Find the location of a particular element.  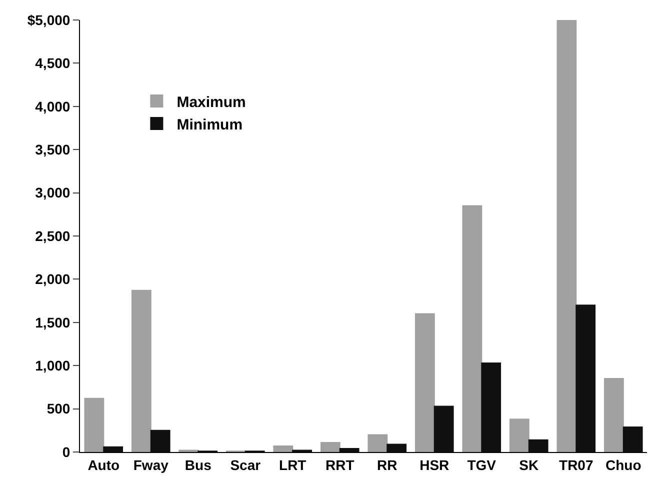

x-tick-label: Fway is located at coordinates (151, 464).